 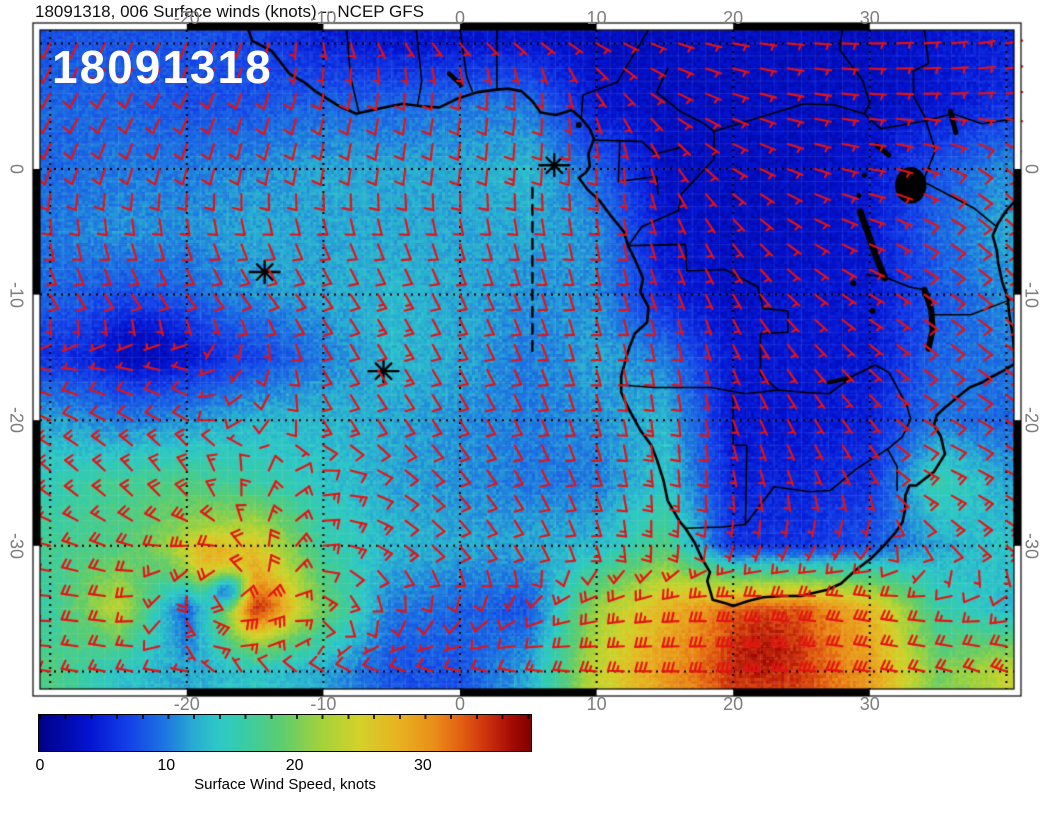 What do you see at coordinates (423, 765) in the screenshot?
I see `colorbar-tick-label: 30` at bounding box center [423, 765].